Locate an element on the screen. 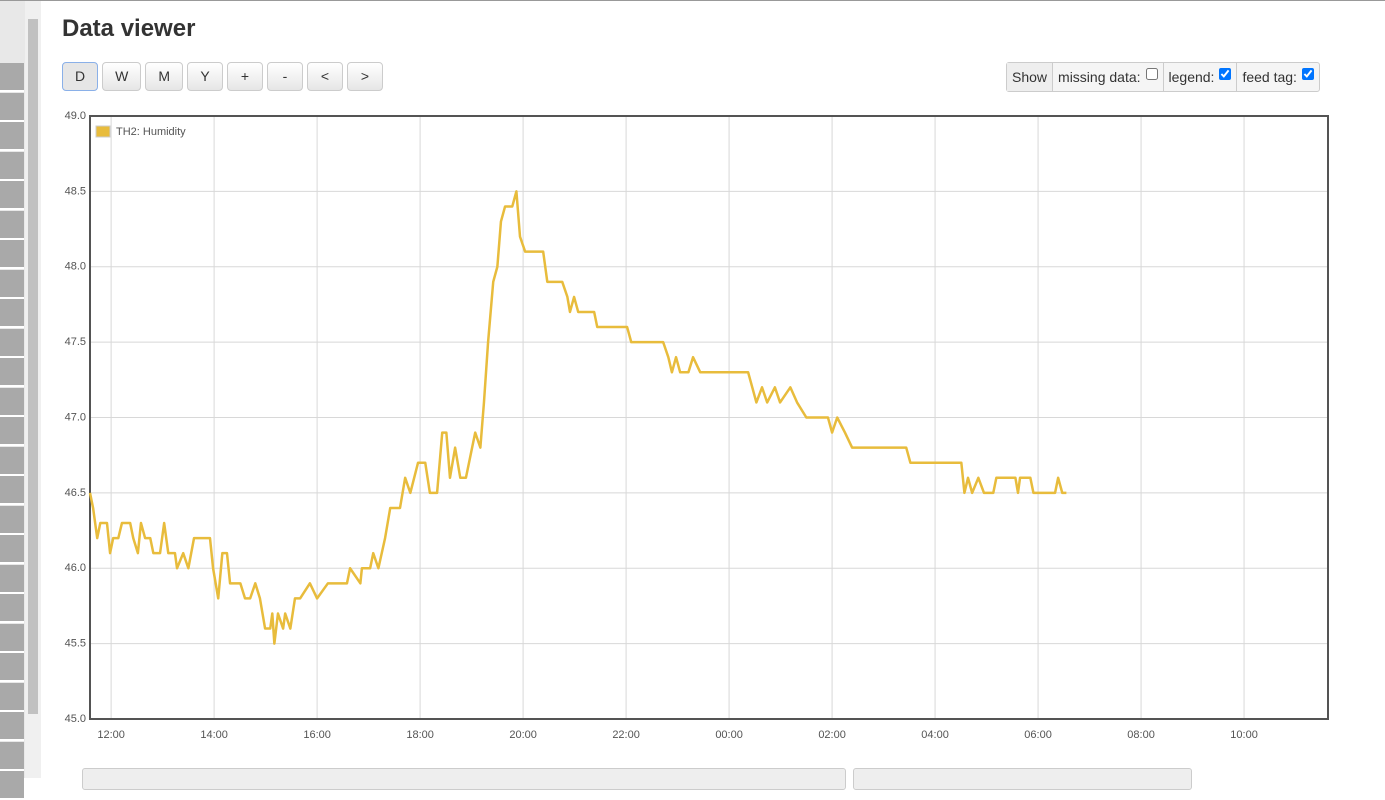 Image resolution: width=1385 pixels, height=800 pixels. x-tick-label: 12:00 is located at coordinates (111, 735).